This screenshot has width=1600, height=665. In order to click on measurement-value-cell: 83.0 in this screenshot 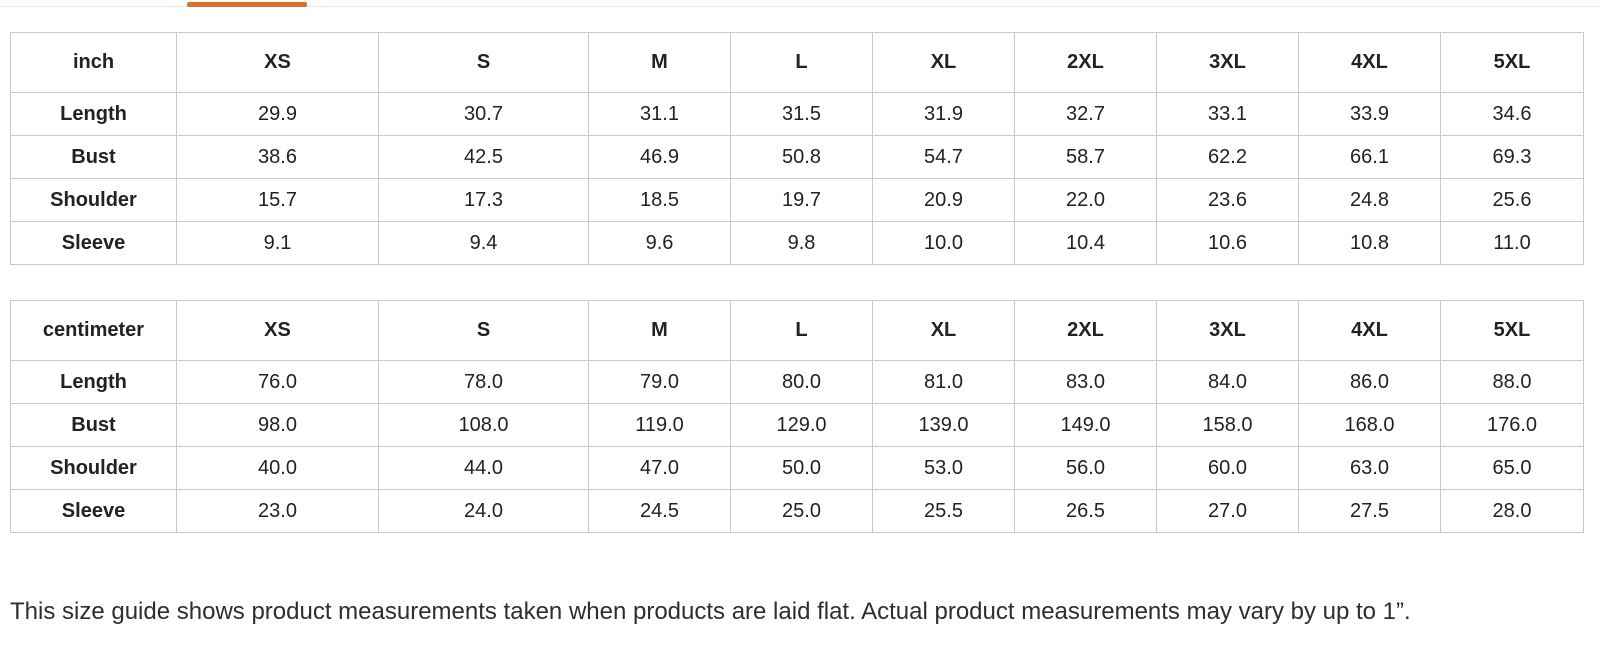, I will do `click(1085, 382)`.